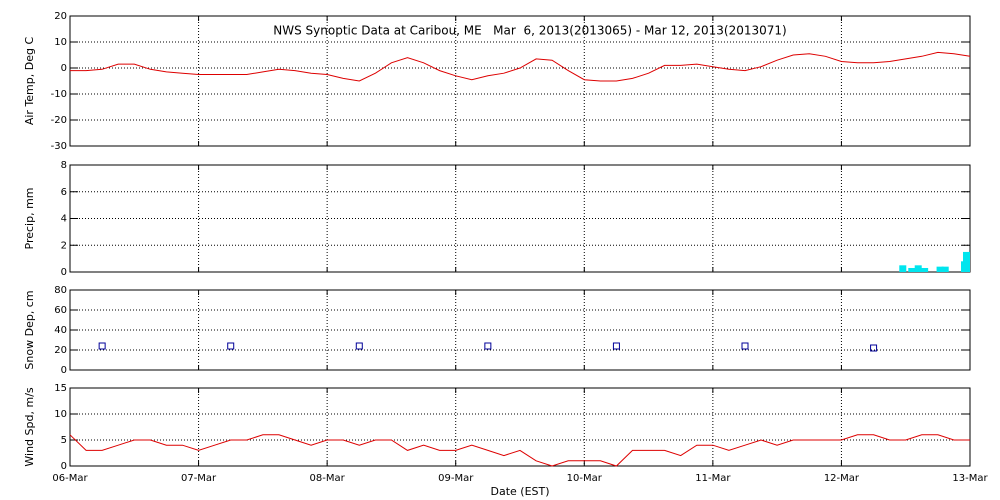  Describe the element at coordinates (64, 219) in the screenshot. I see `y-tick-label: 4` at that location.